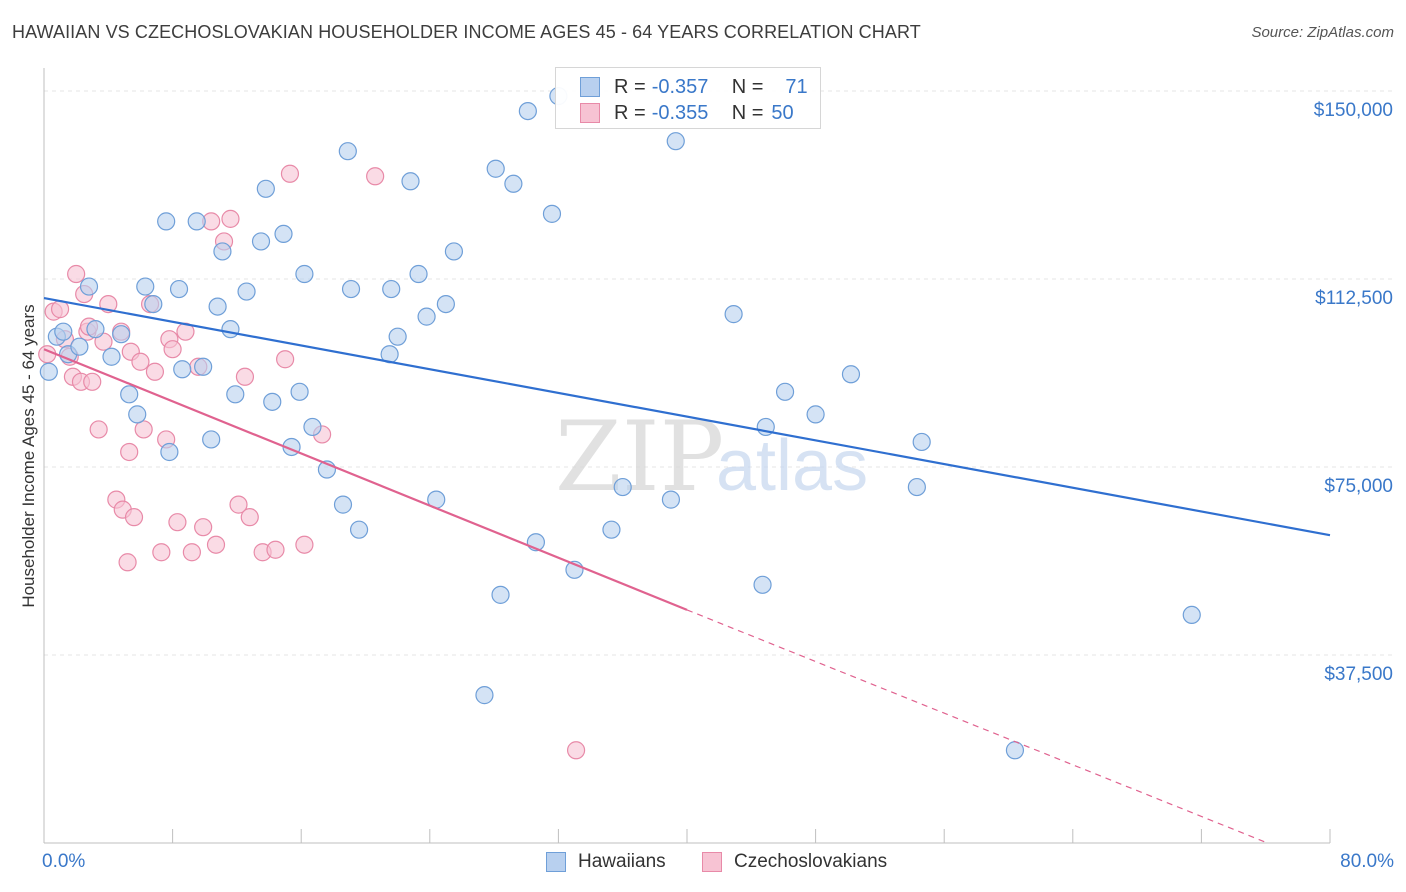  What do you see at coordinates (639, 457) in the screenshot?
I see `watermark-zip: ZIP` at bounding box center [639, 457].